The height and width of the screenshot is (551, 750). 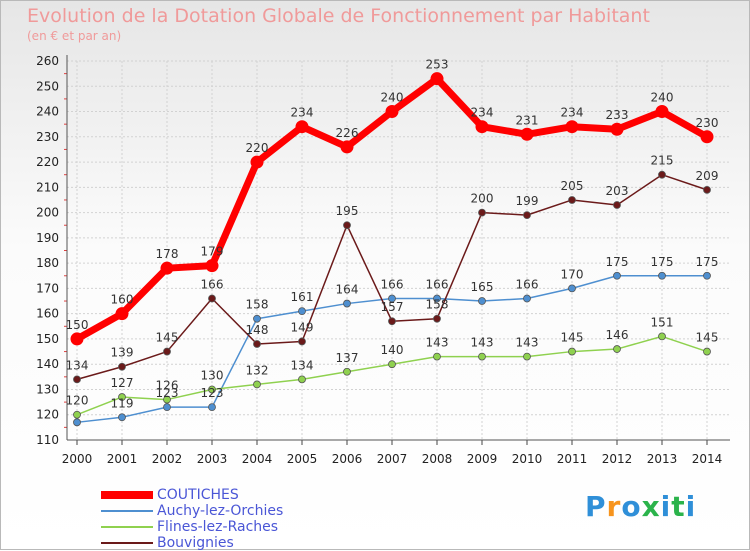 I want to click on data-label: 123, so click(x=212, y=393).